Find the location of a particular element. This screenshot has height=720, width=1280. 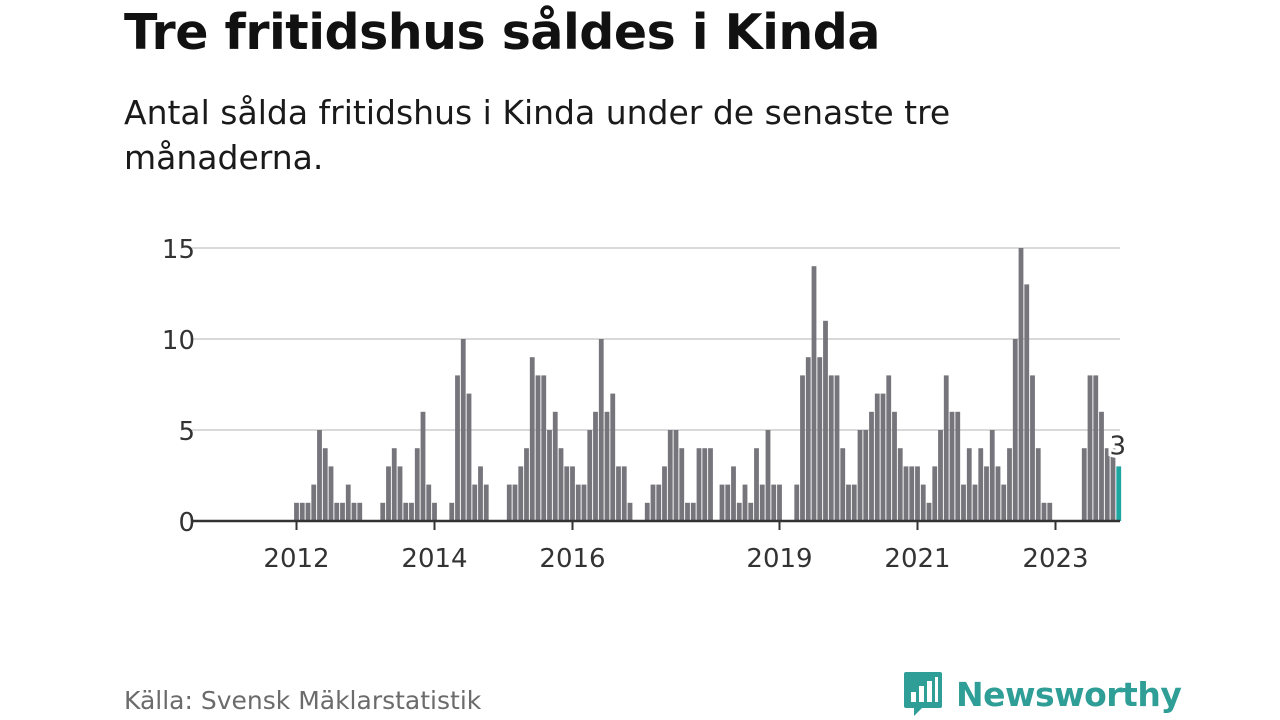

y-tick-label: 5 is located at coordinates (186, 432).